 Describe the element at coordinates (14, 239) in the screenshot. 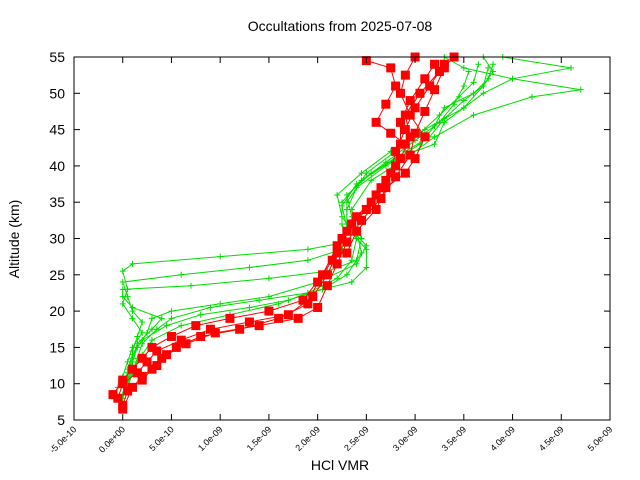

I see `y-axis-label: Altitude (km)` at that location.